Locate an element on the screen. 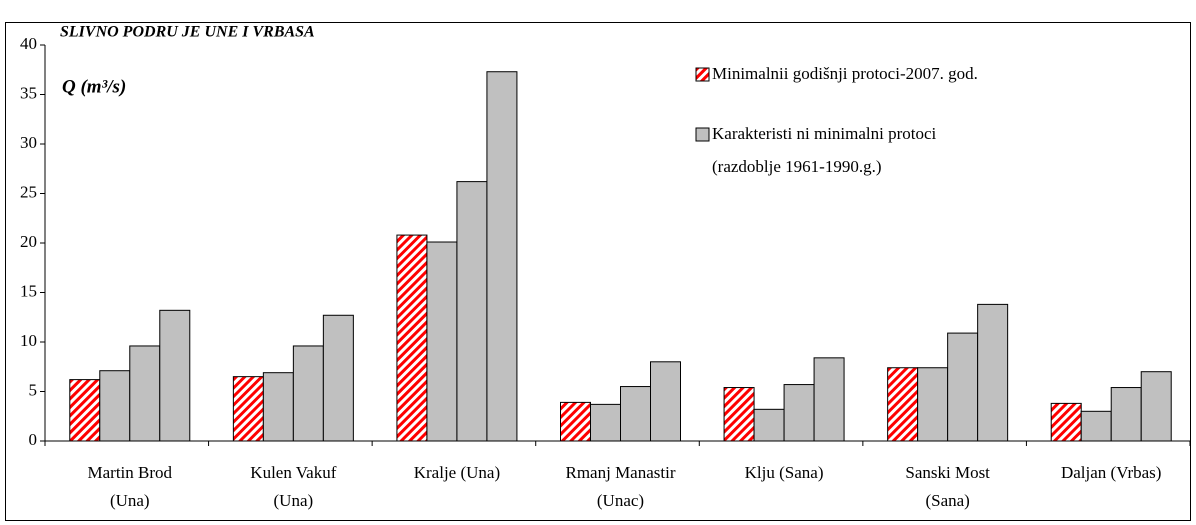  chart-title: SLIVNO PODRU JE UNE I VRBASA is located at coordinates (187, 32).